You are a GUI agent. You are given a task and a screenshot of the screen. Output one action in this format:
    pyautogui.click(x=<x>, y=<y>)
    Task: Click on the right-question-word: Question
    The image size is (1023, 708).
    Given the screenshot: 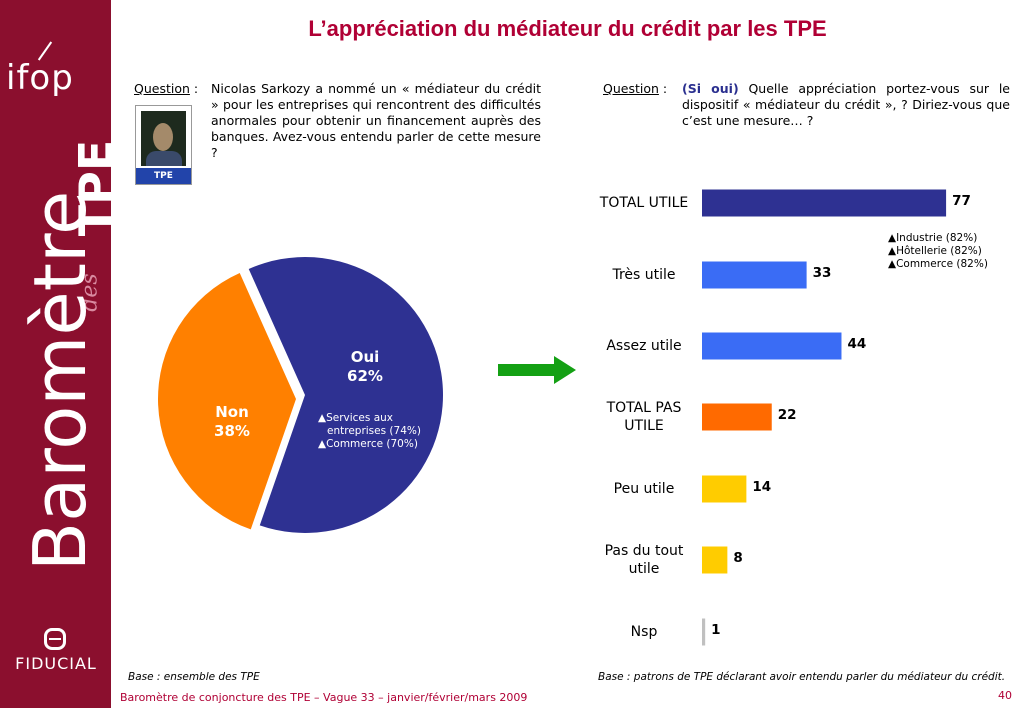 What is the action you would take?
    pyautogui.click(x=631, y=88)
    